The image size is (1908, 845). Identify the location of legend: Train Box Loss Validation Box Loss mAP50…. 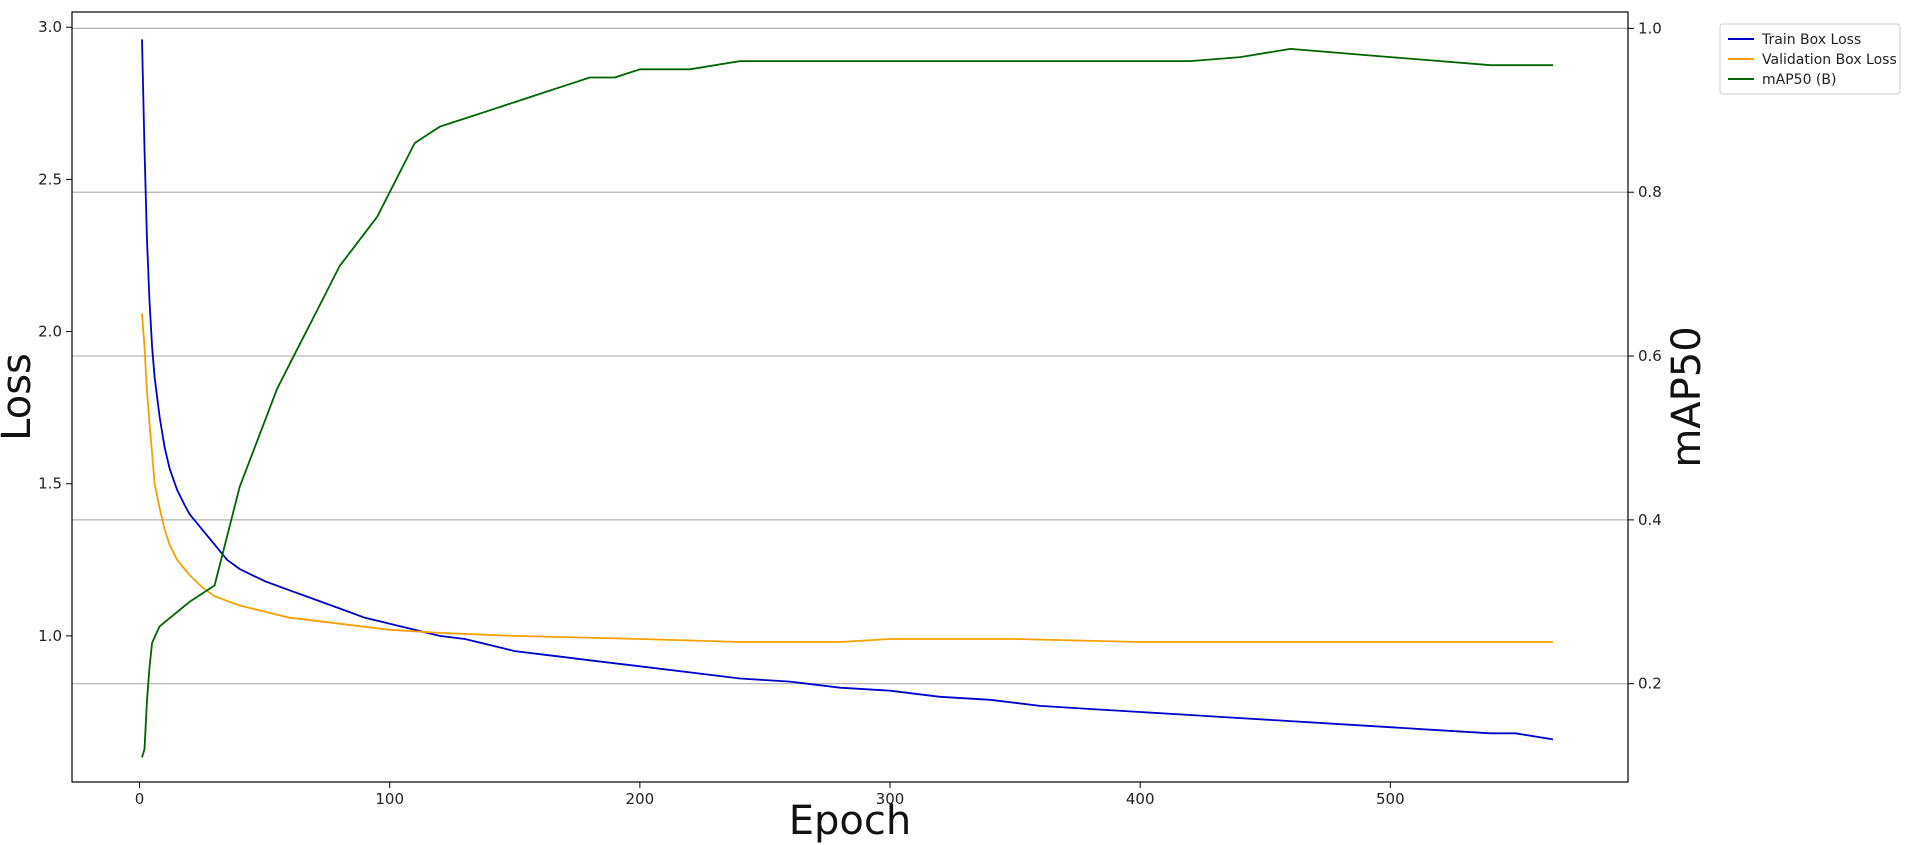
(1810, 59).